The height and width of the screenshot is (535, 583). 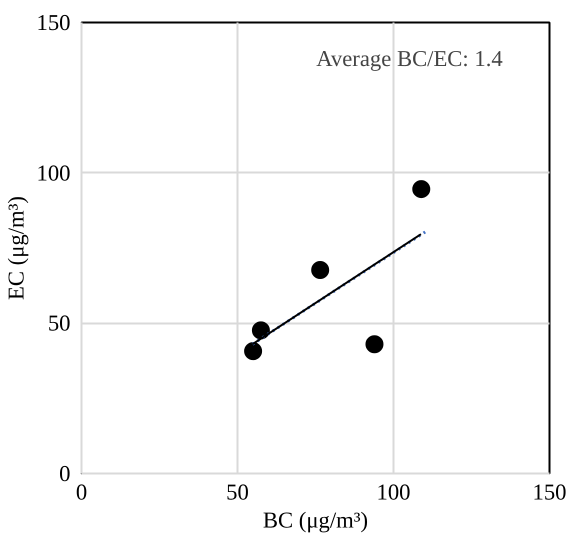 What do you see at coordinates (393, 492) in the screenshot?
I see `x-tick-label: 100` at bounding box center [393, 492].